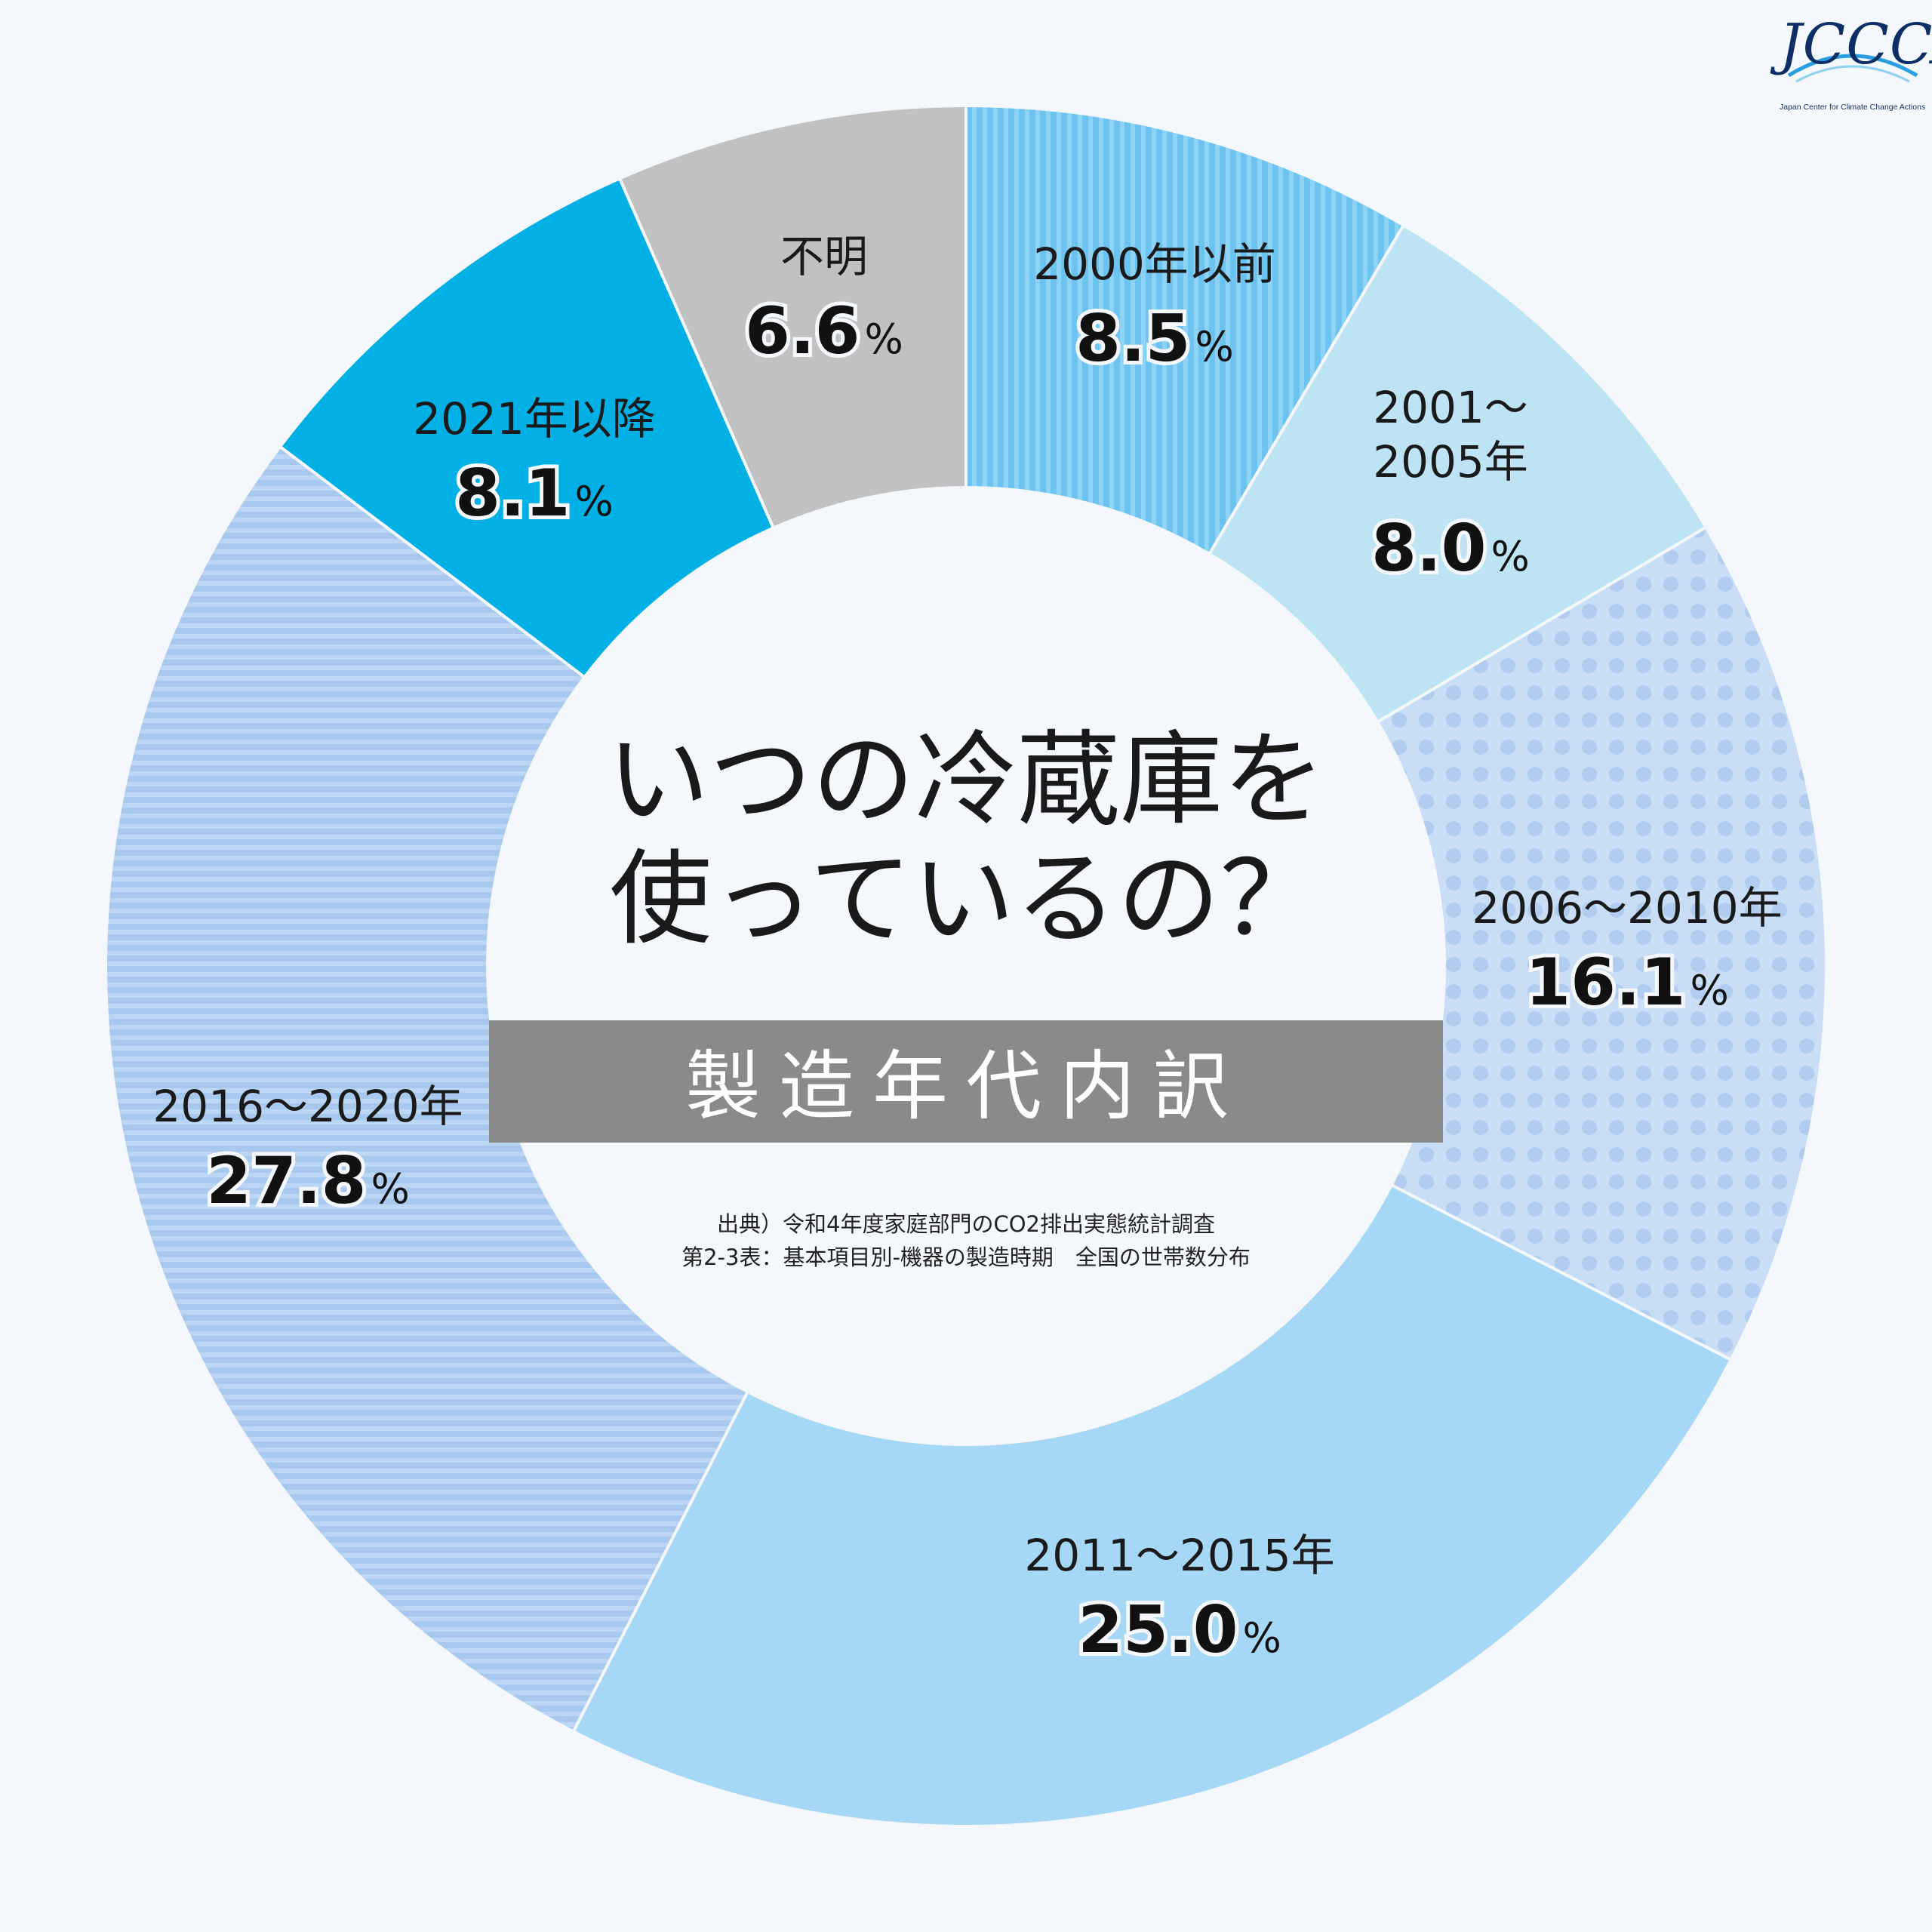  I want to click on slice-value-1: 8.0%, so click(1450, 548).